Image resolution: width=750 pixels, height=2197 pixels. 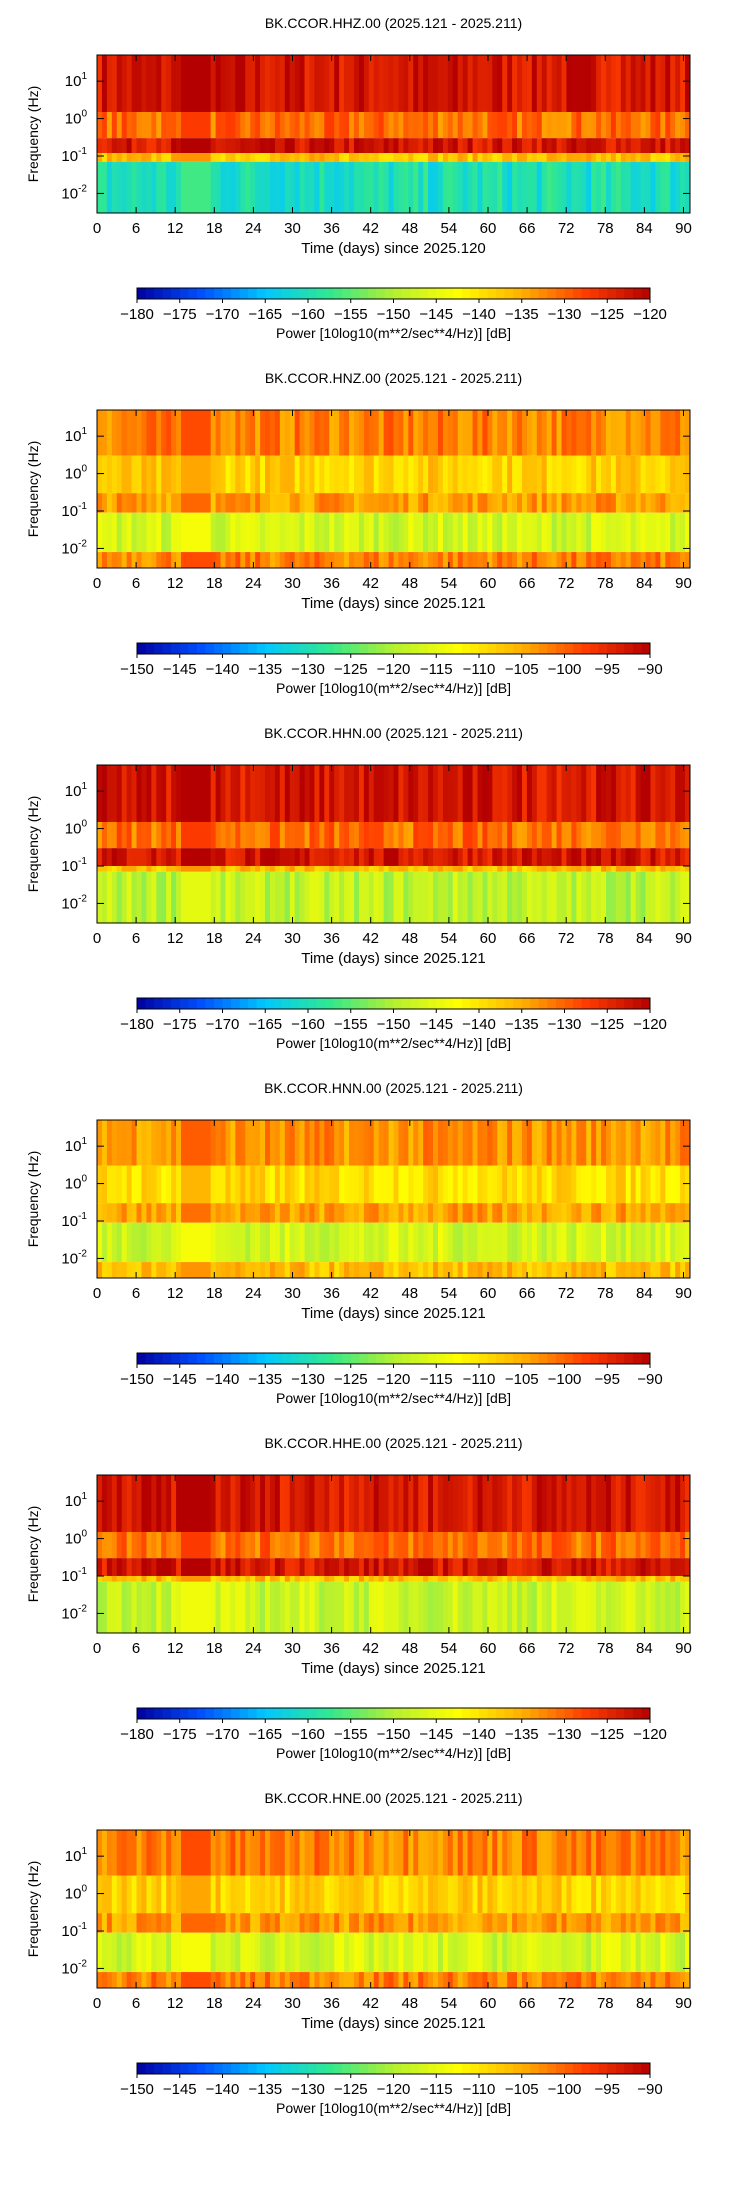 I want to click on y-tick-label: 100, so click(x=76, y=118).